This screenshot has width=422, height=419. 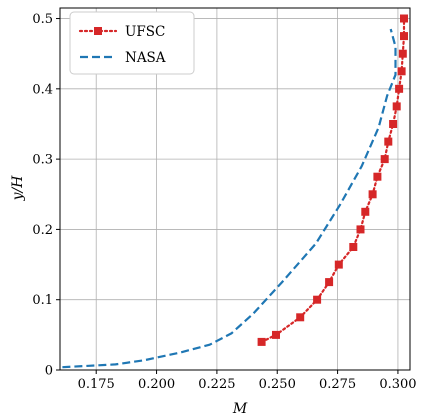 I want to click on x-tick-label: 0.275, so click(x=337, y=384).